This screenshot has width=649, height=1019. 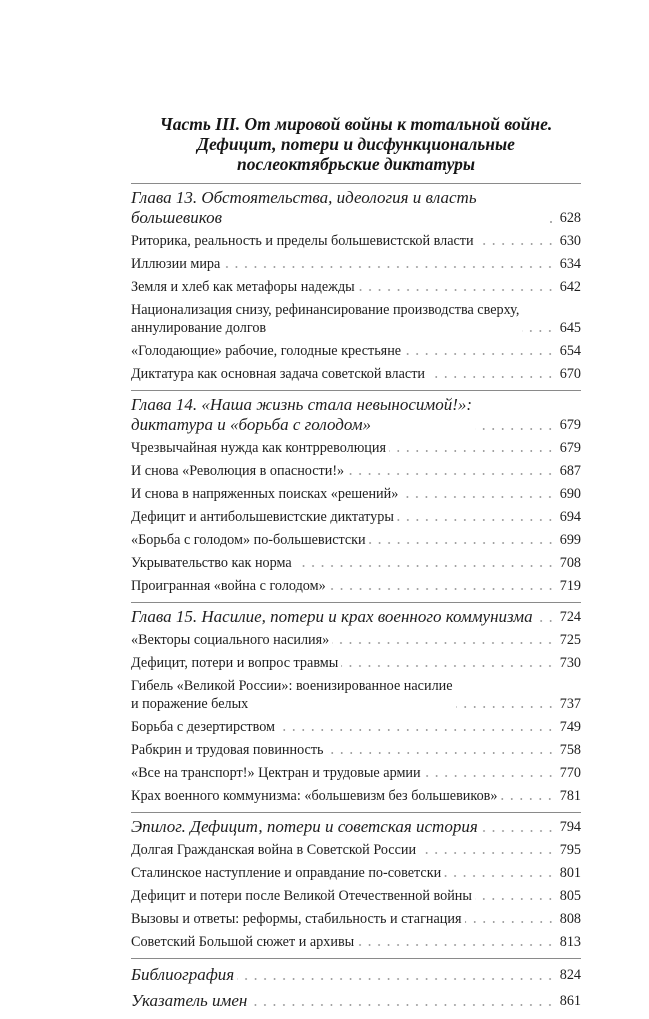 I want to click on page-number: 679, so click(x=570, y=447).